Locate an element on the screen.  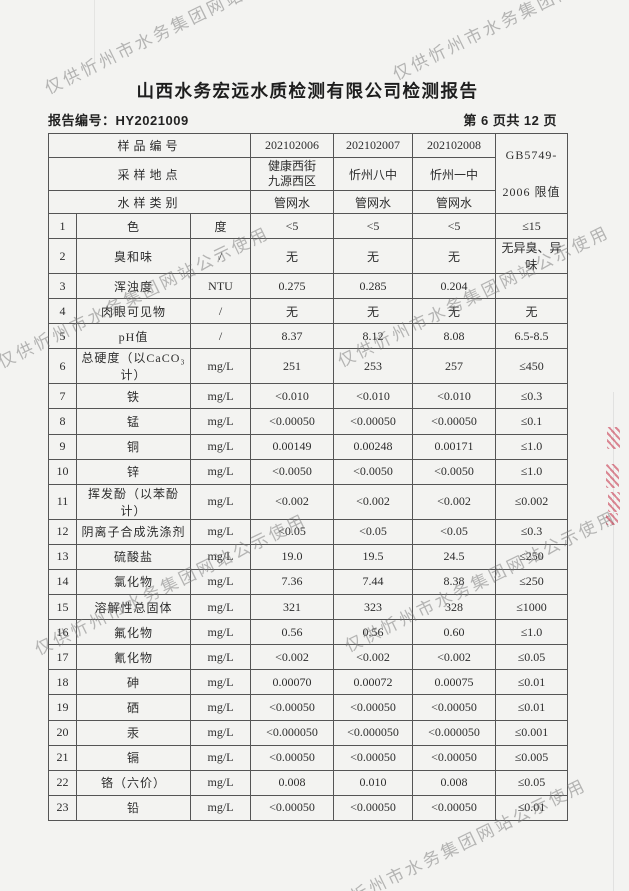
water-type-2: 管网水 is located at coordinates (373, 202).